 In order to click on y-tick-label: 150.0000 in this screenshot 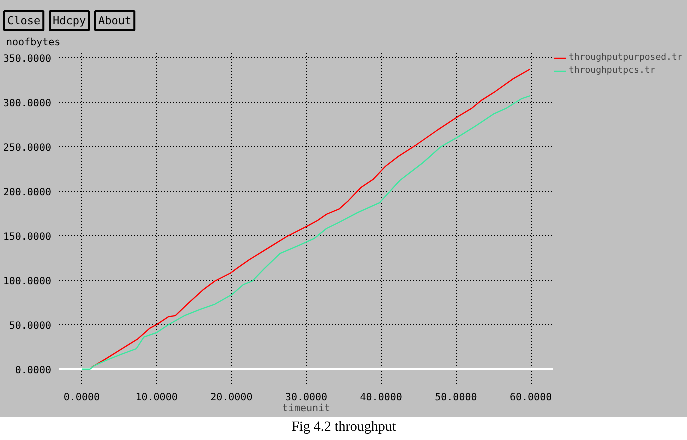, I will do `click(27, 237)`.